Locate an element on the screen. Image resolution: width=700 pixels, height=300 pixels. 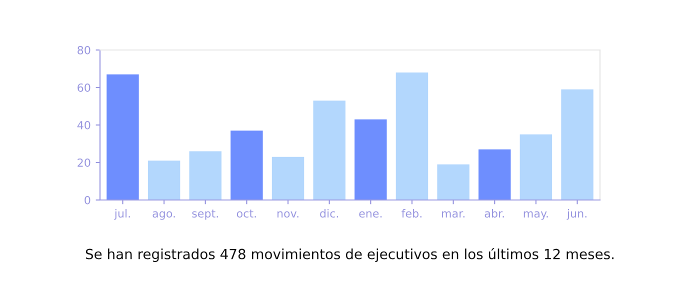
x-tick-label: ago. is located at coordinates (163, 215).